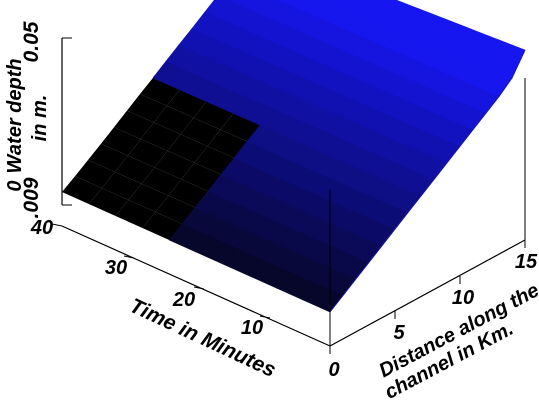  I want to click on time-tick-label-10: 10, so click(252, 328).